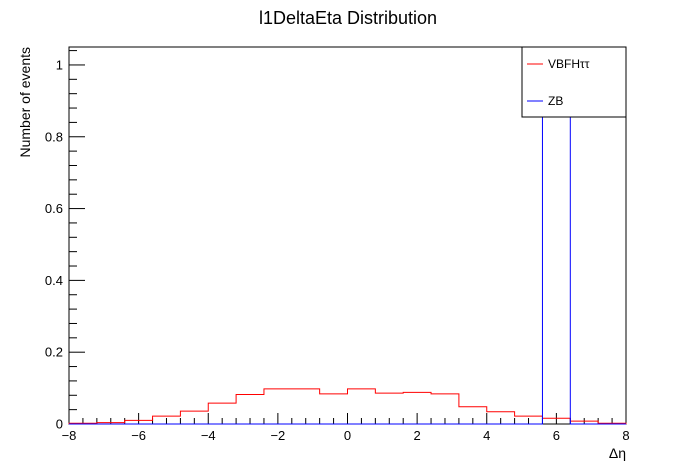 This screenshot has width=696, height=472. Describe the element at coordinates (348, 18) in the screenshot. I see `chart-title: l1DeltaEta Distribution` at that location.